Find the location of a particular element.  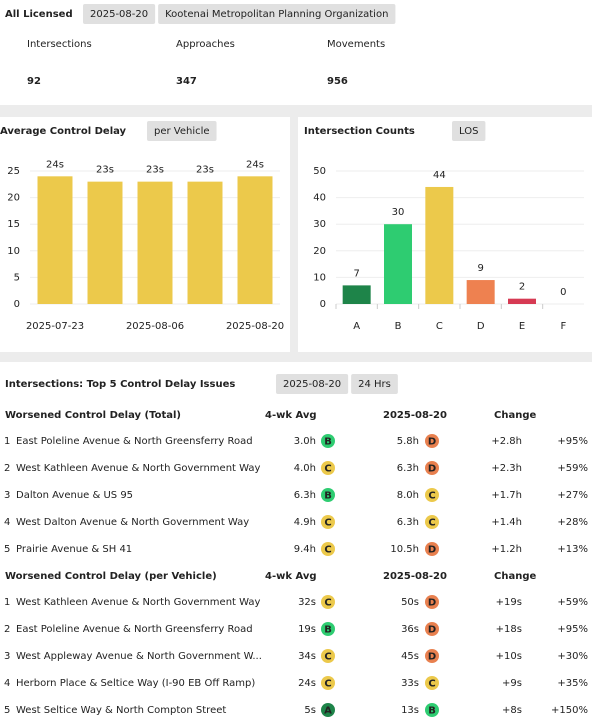

change-pct: +13% is located at coordinates (572, 549).